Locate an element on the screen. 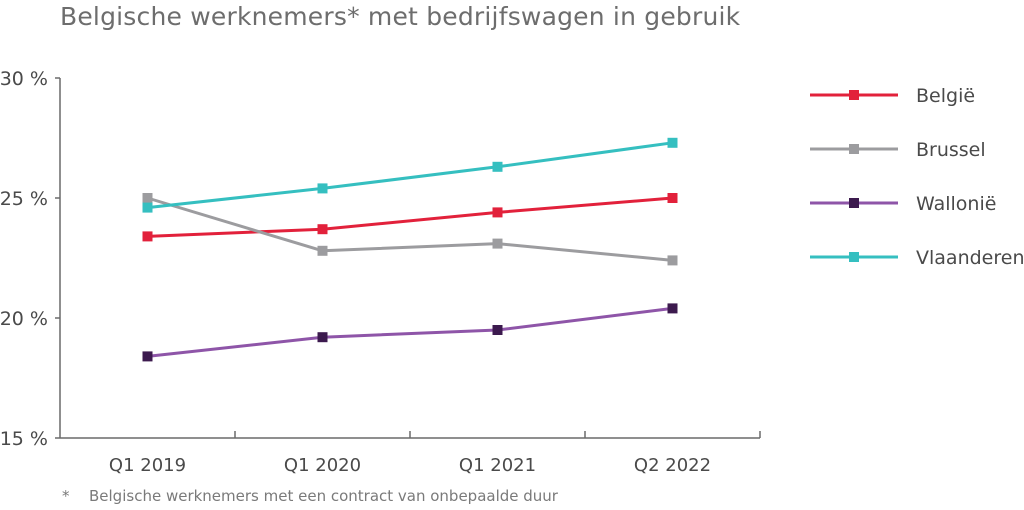 The image size is (1024, 510). legend-label: België is located at coordinates (945, 96).